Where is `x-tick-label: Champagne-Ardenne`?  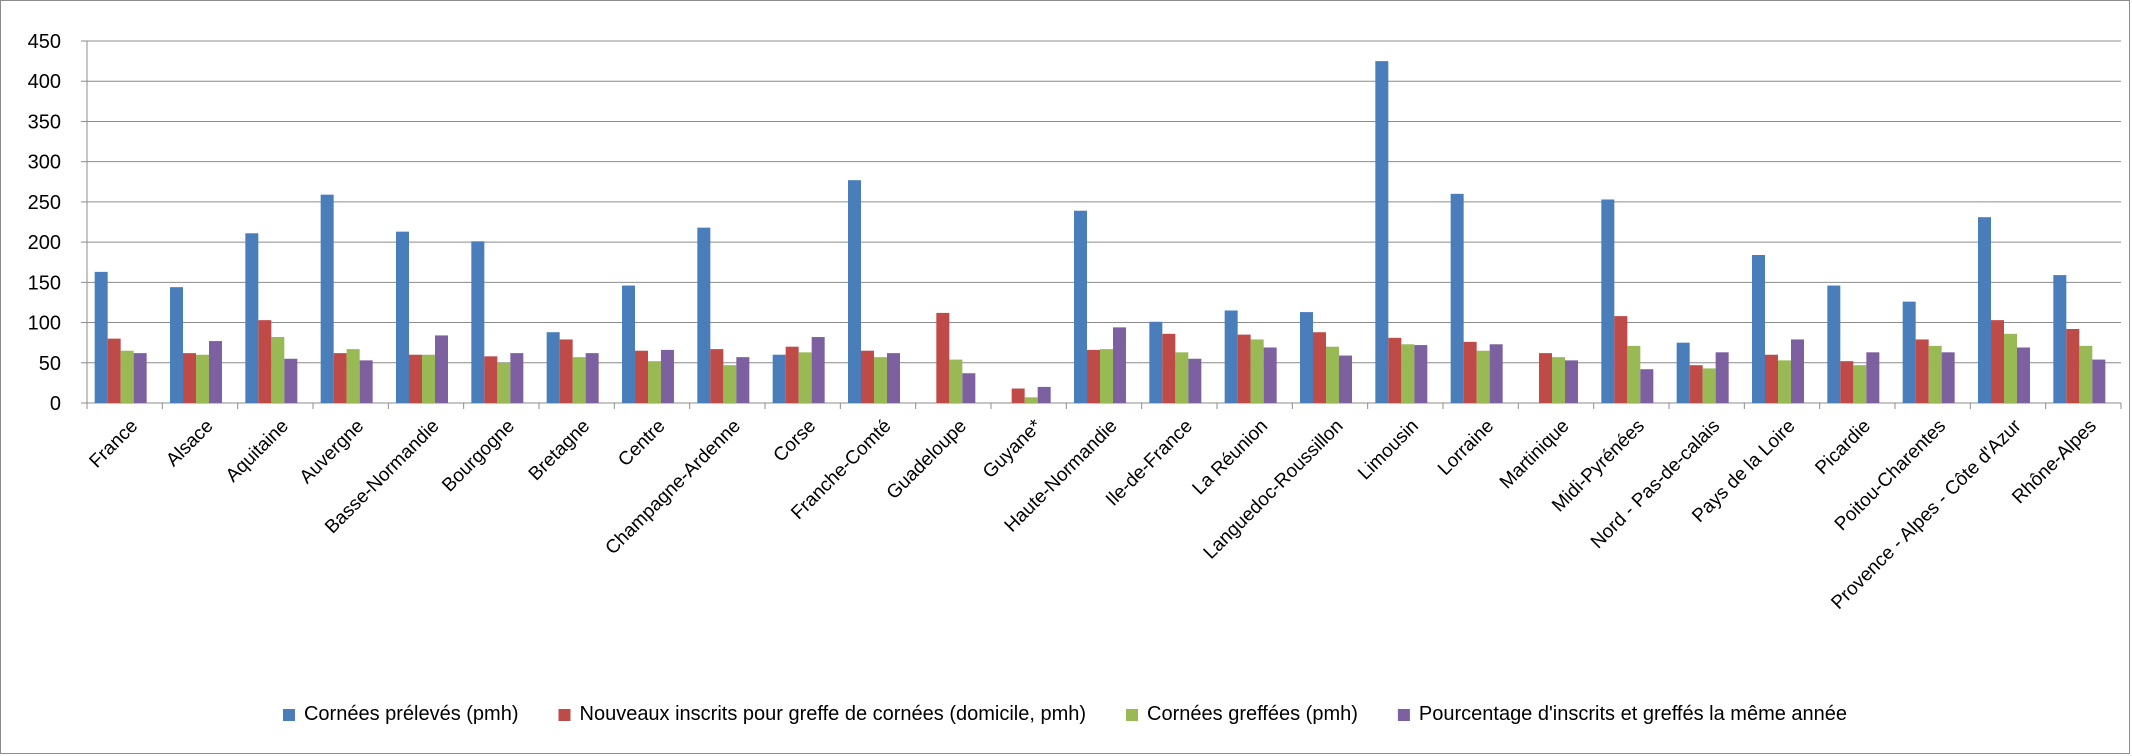 x-tick-label: Champagne-Ardenne is located at coordinates (673, 487).